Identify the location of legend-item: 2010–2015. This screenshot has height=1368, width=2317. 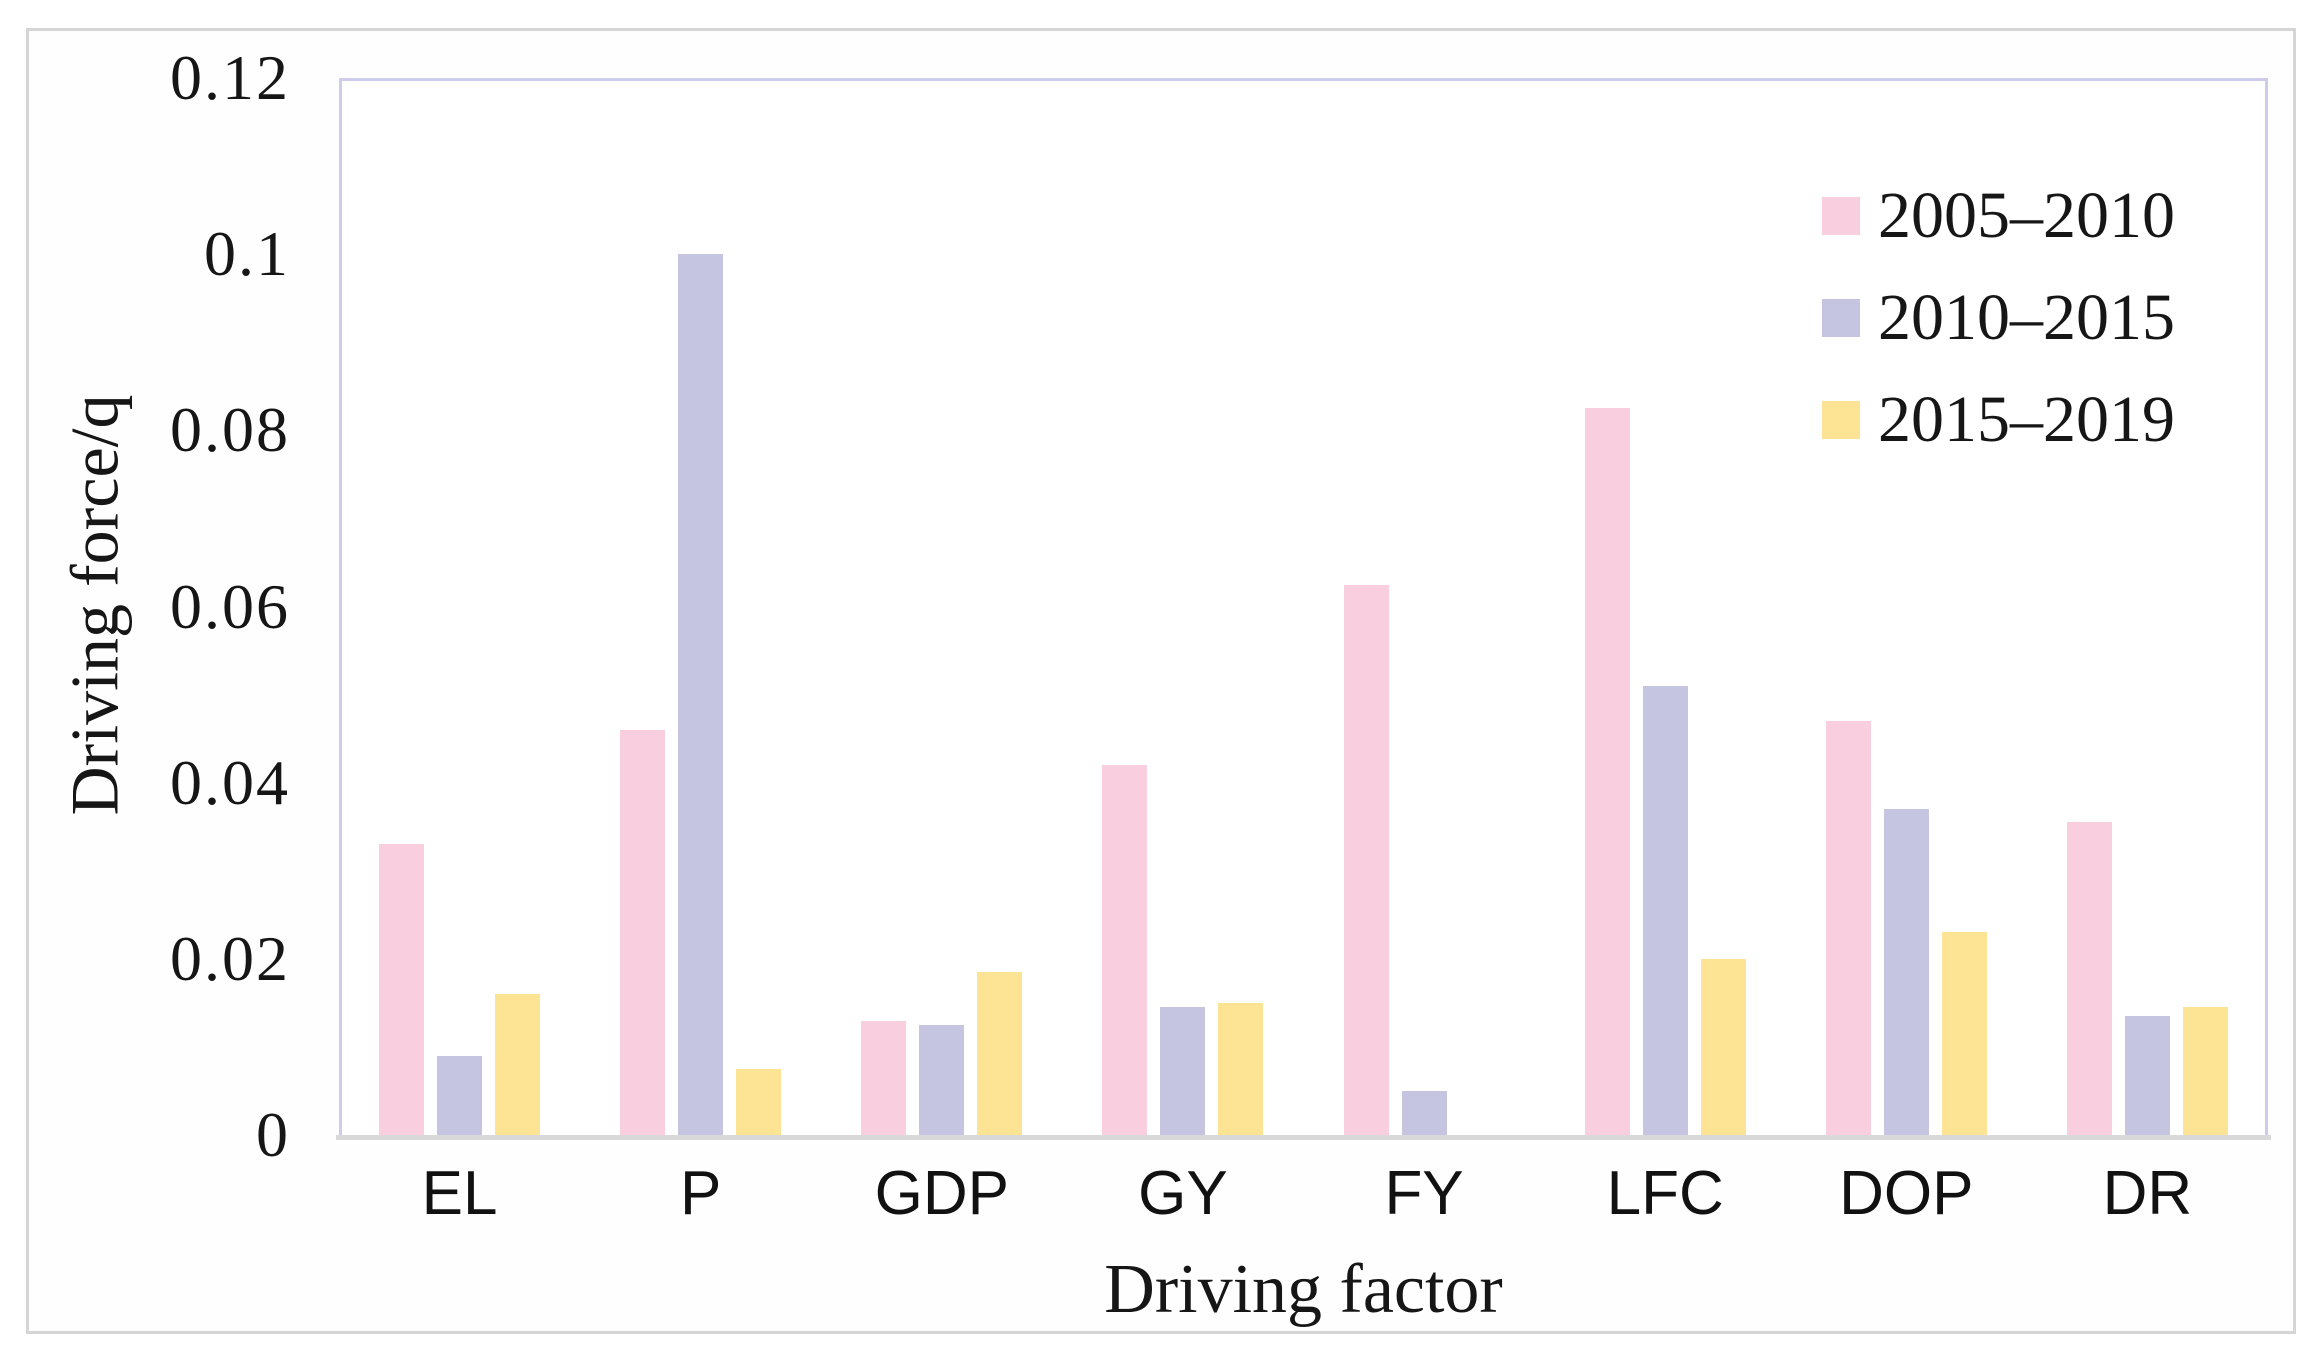
(1998, 318).